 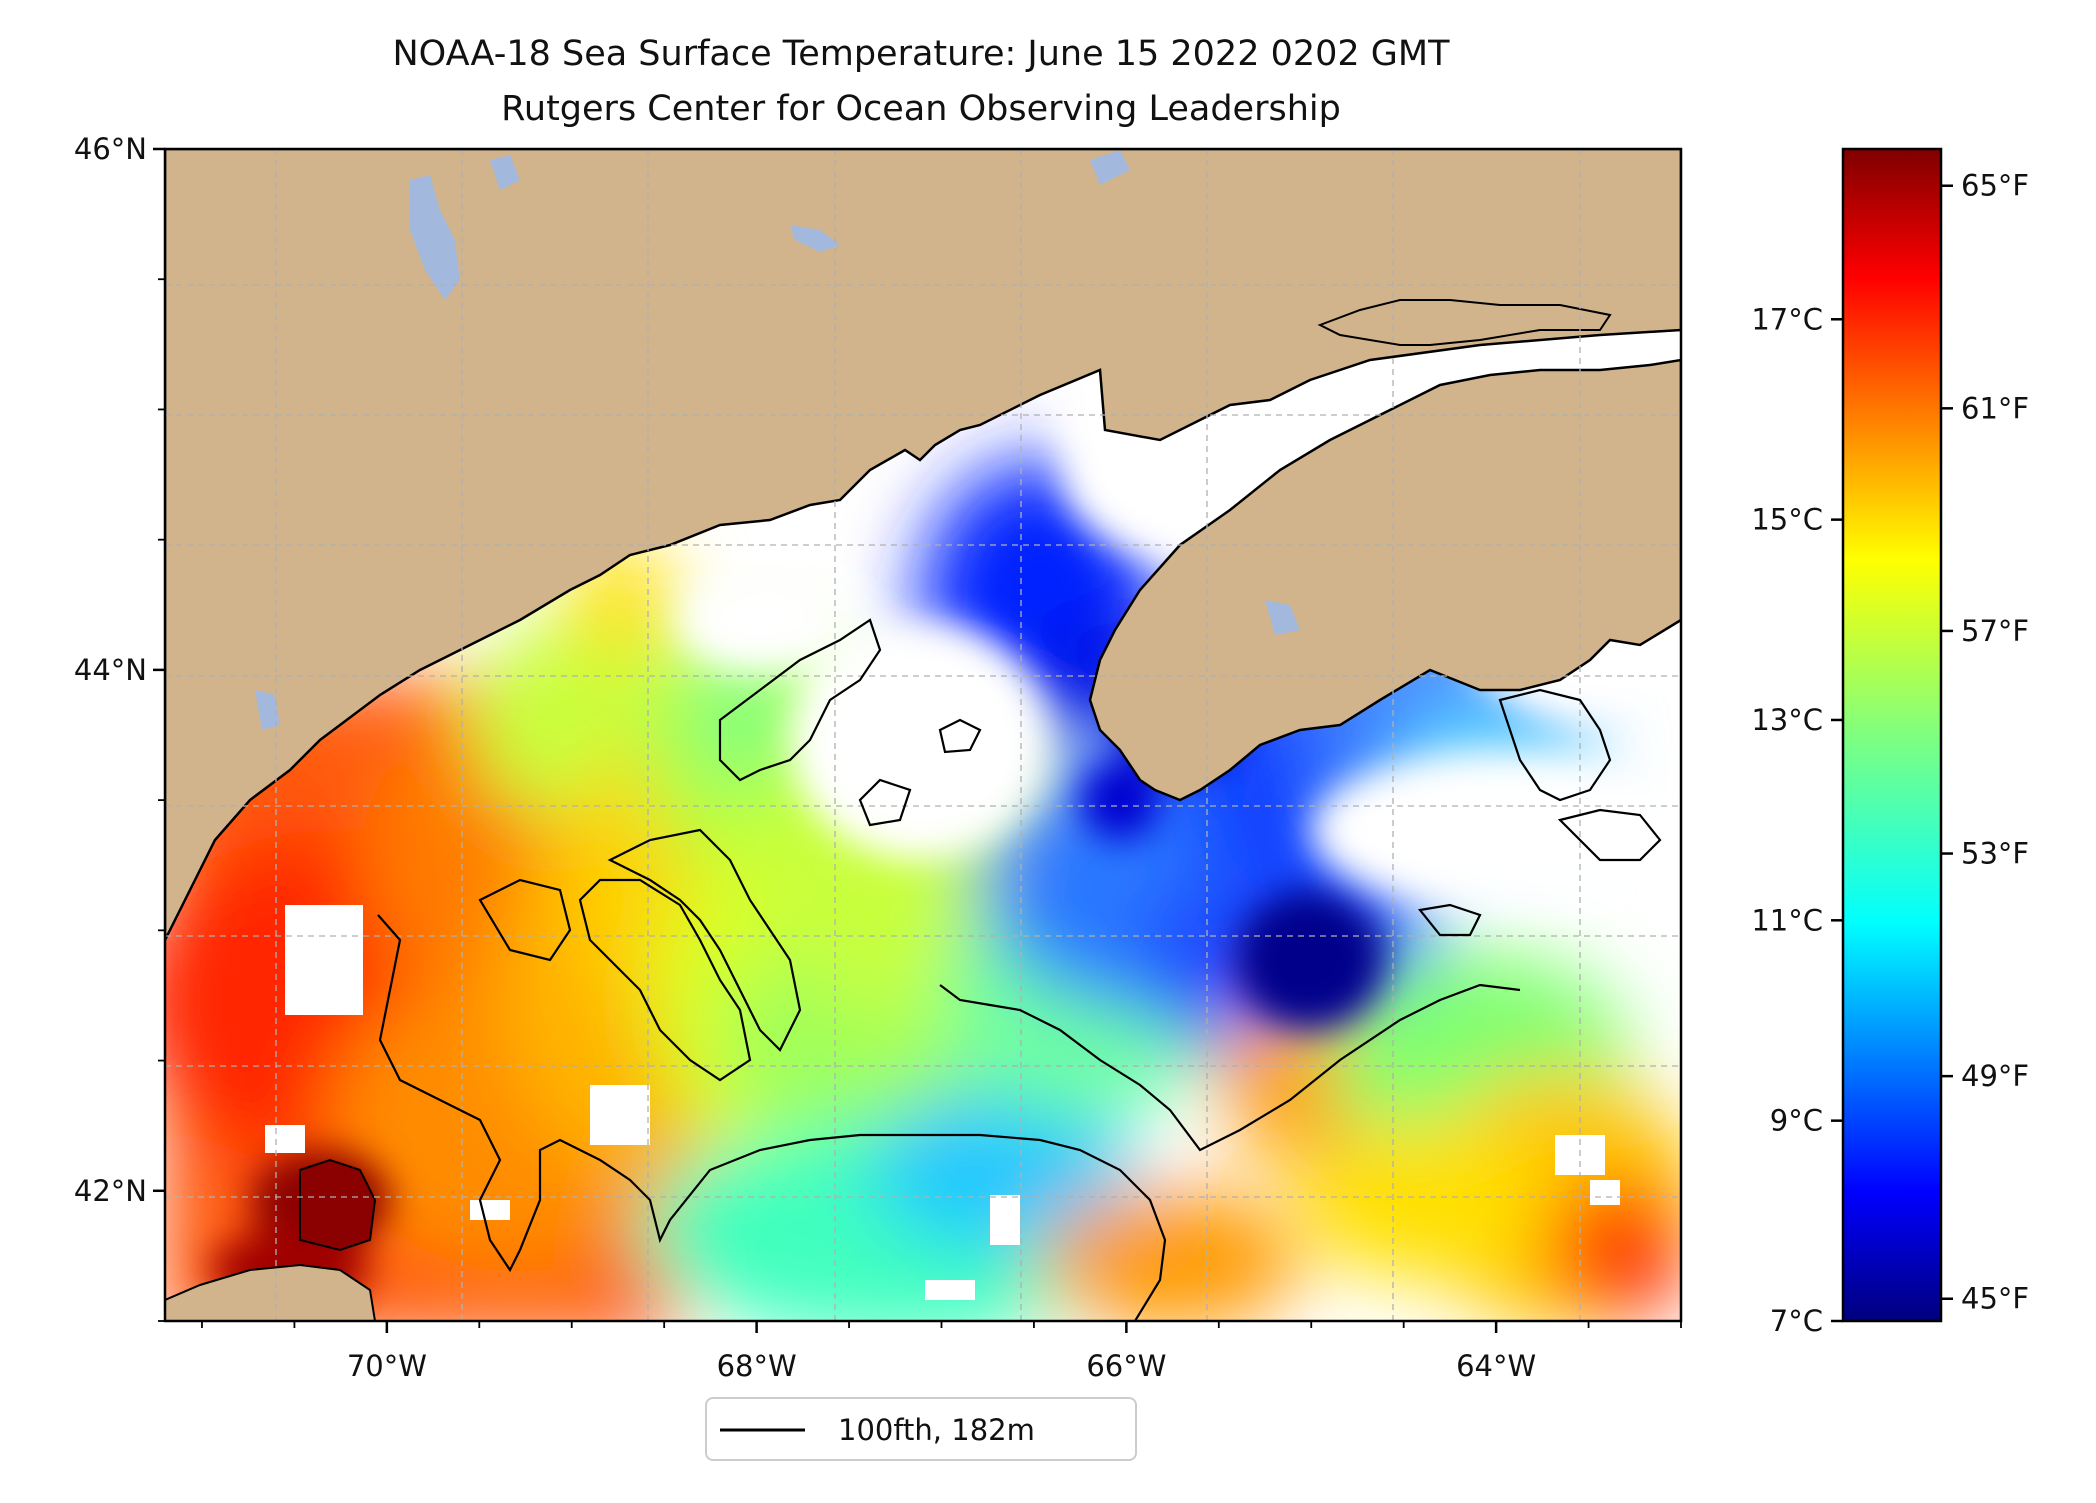 What do you see at coordinates (387, 1366) in the screenshot?
I see `lon-tick-label: 70°W` at bounding box center [387, 1366].